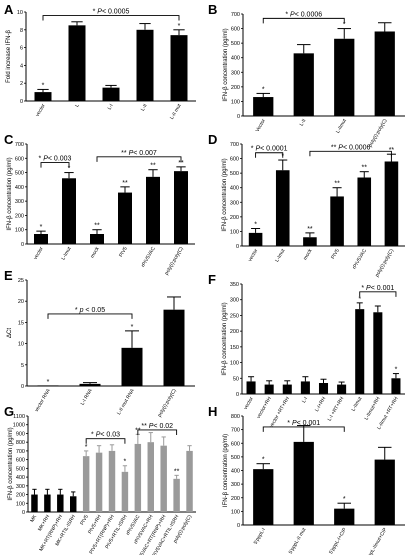 The height and width of the screenshot is (555, 408). I want to click on p-value-annotation: ** P< 0.007, so click(139, 153).